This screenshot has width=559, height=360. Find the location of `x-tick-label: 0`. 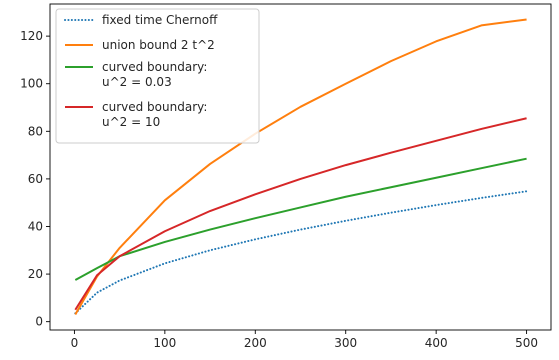

x-tick-label: 0 is located at coordinates (75, 343).